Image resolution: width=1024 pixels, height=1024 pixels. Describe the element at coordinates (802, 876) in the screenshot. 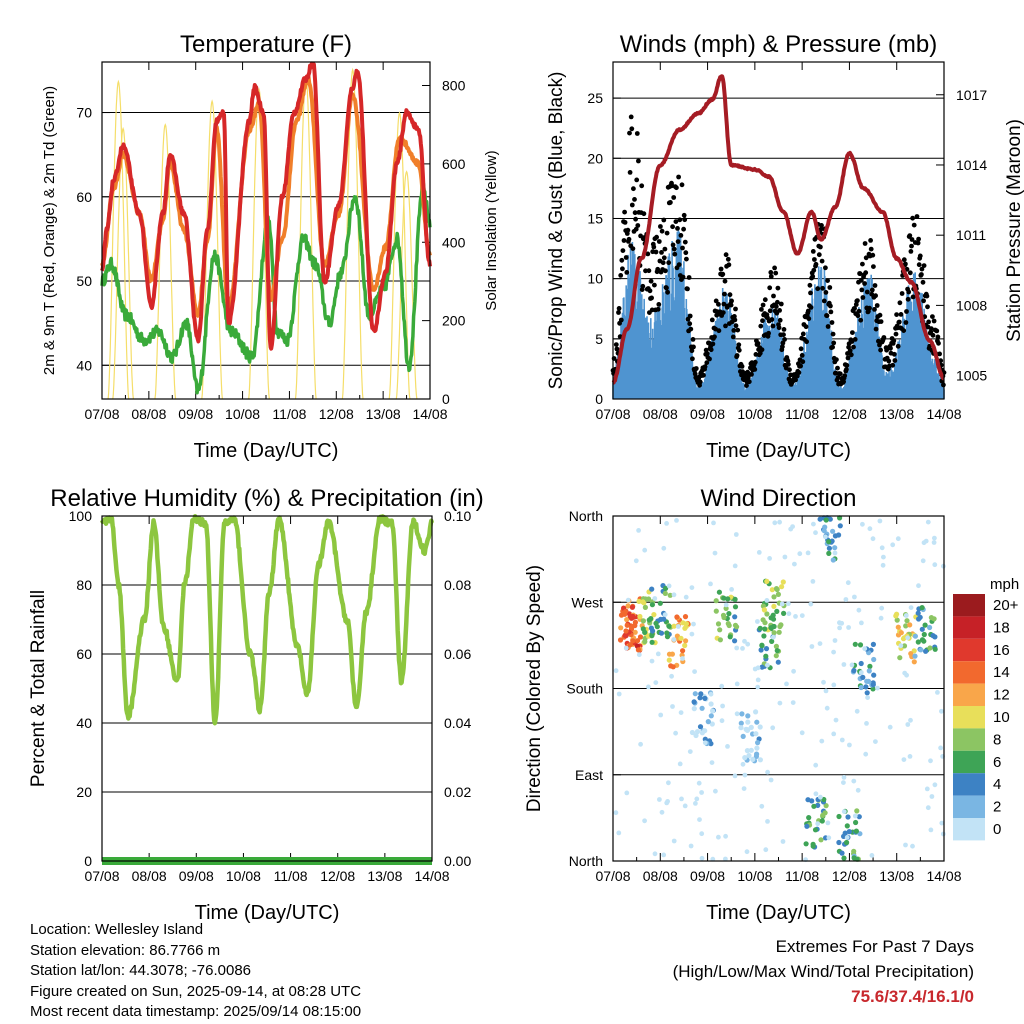

I see `x-tick-label: 11/08` at that location.